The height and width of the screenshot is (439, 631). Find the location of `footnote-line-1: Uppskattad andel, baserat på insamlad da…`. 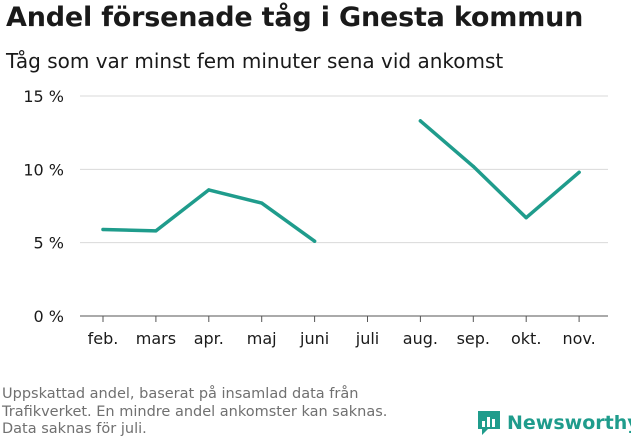

footnote-line-1: Uppskattad andel, baserat på insamlad da… is located at coordinates (180, 394).